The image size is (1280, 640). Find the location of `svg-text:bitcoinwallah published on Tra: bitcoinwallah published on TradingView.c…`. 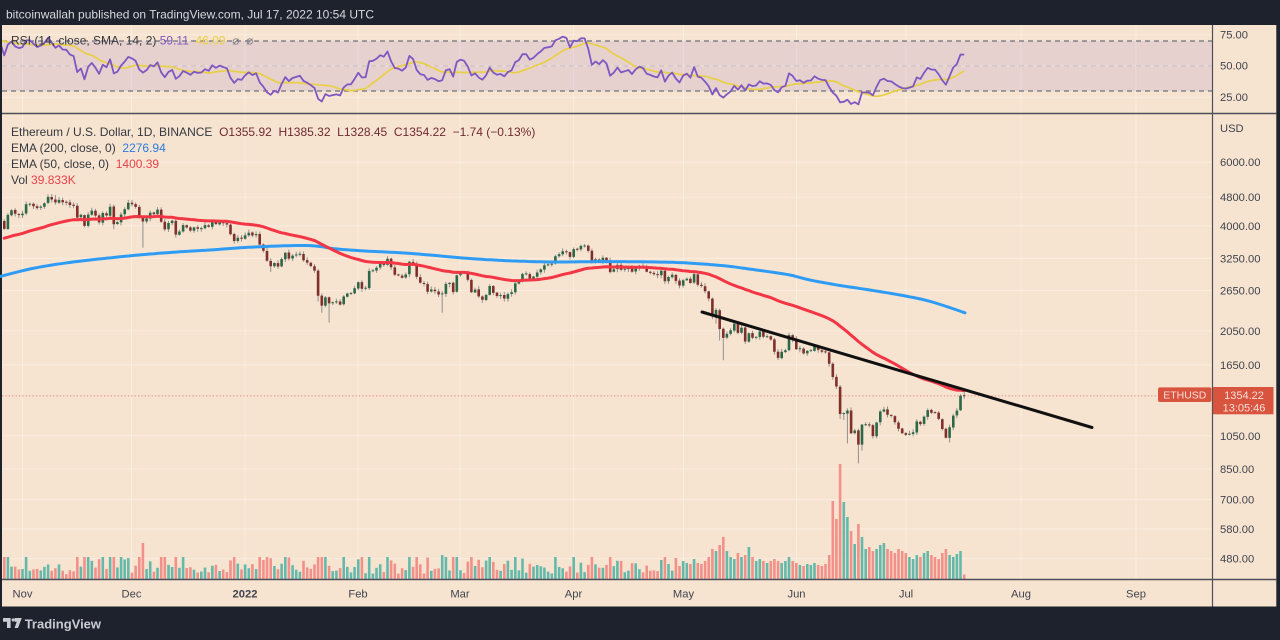

svg-text:bitcoinwallah published on Tra: bitcoinwallah published on TradingView.c… is located at coordinates (190, 15).